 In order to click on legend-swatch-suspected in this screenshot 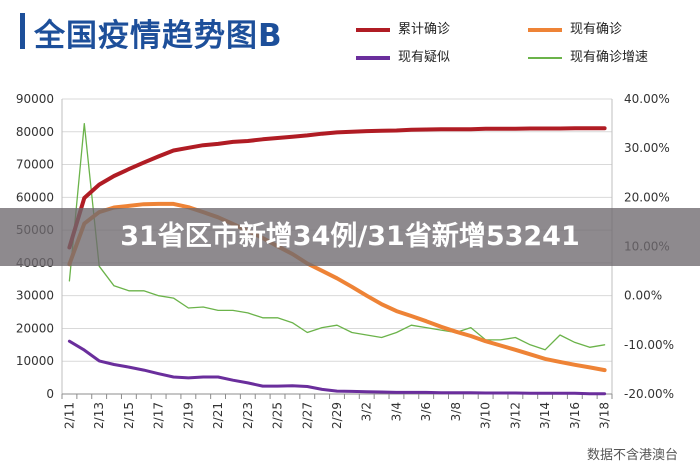, I will do `click(373, 57)`.